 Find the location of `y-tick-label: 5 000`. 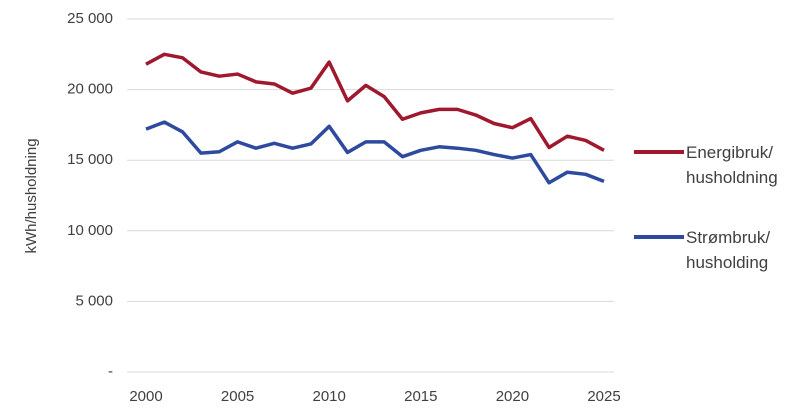

y-tick-label: 5 000 is located at coordinates (94, 300).